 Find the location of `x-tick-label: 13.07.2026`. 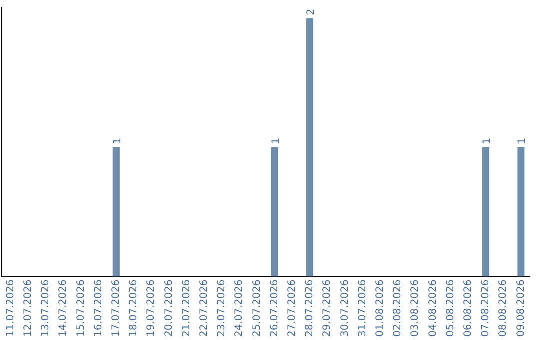

x-tick-label: 13.07.2026 is located at coordinates (46, 309).